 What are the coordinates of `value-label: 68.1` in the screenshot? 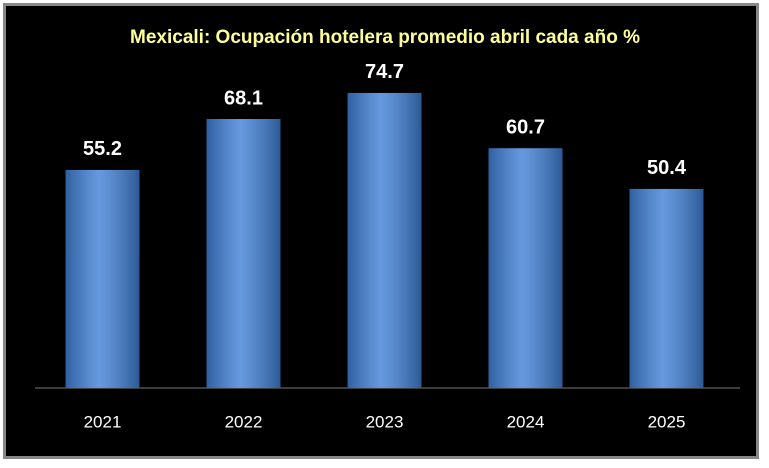 It's located at (243, 98).